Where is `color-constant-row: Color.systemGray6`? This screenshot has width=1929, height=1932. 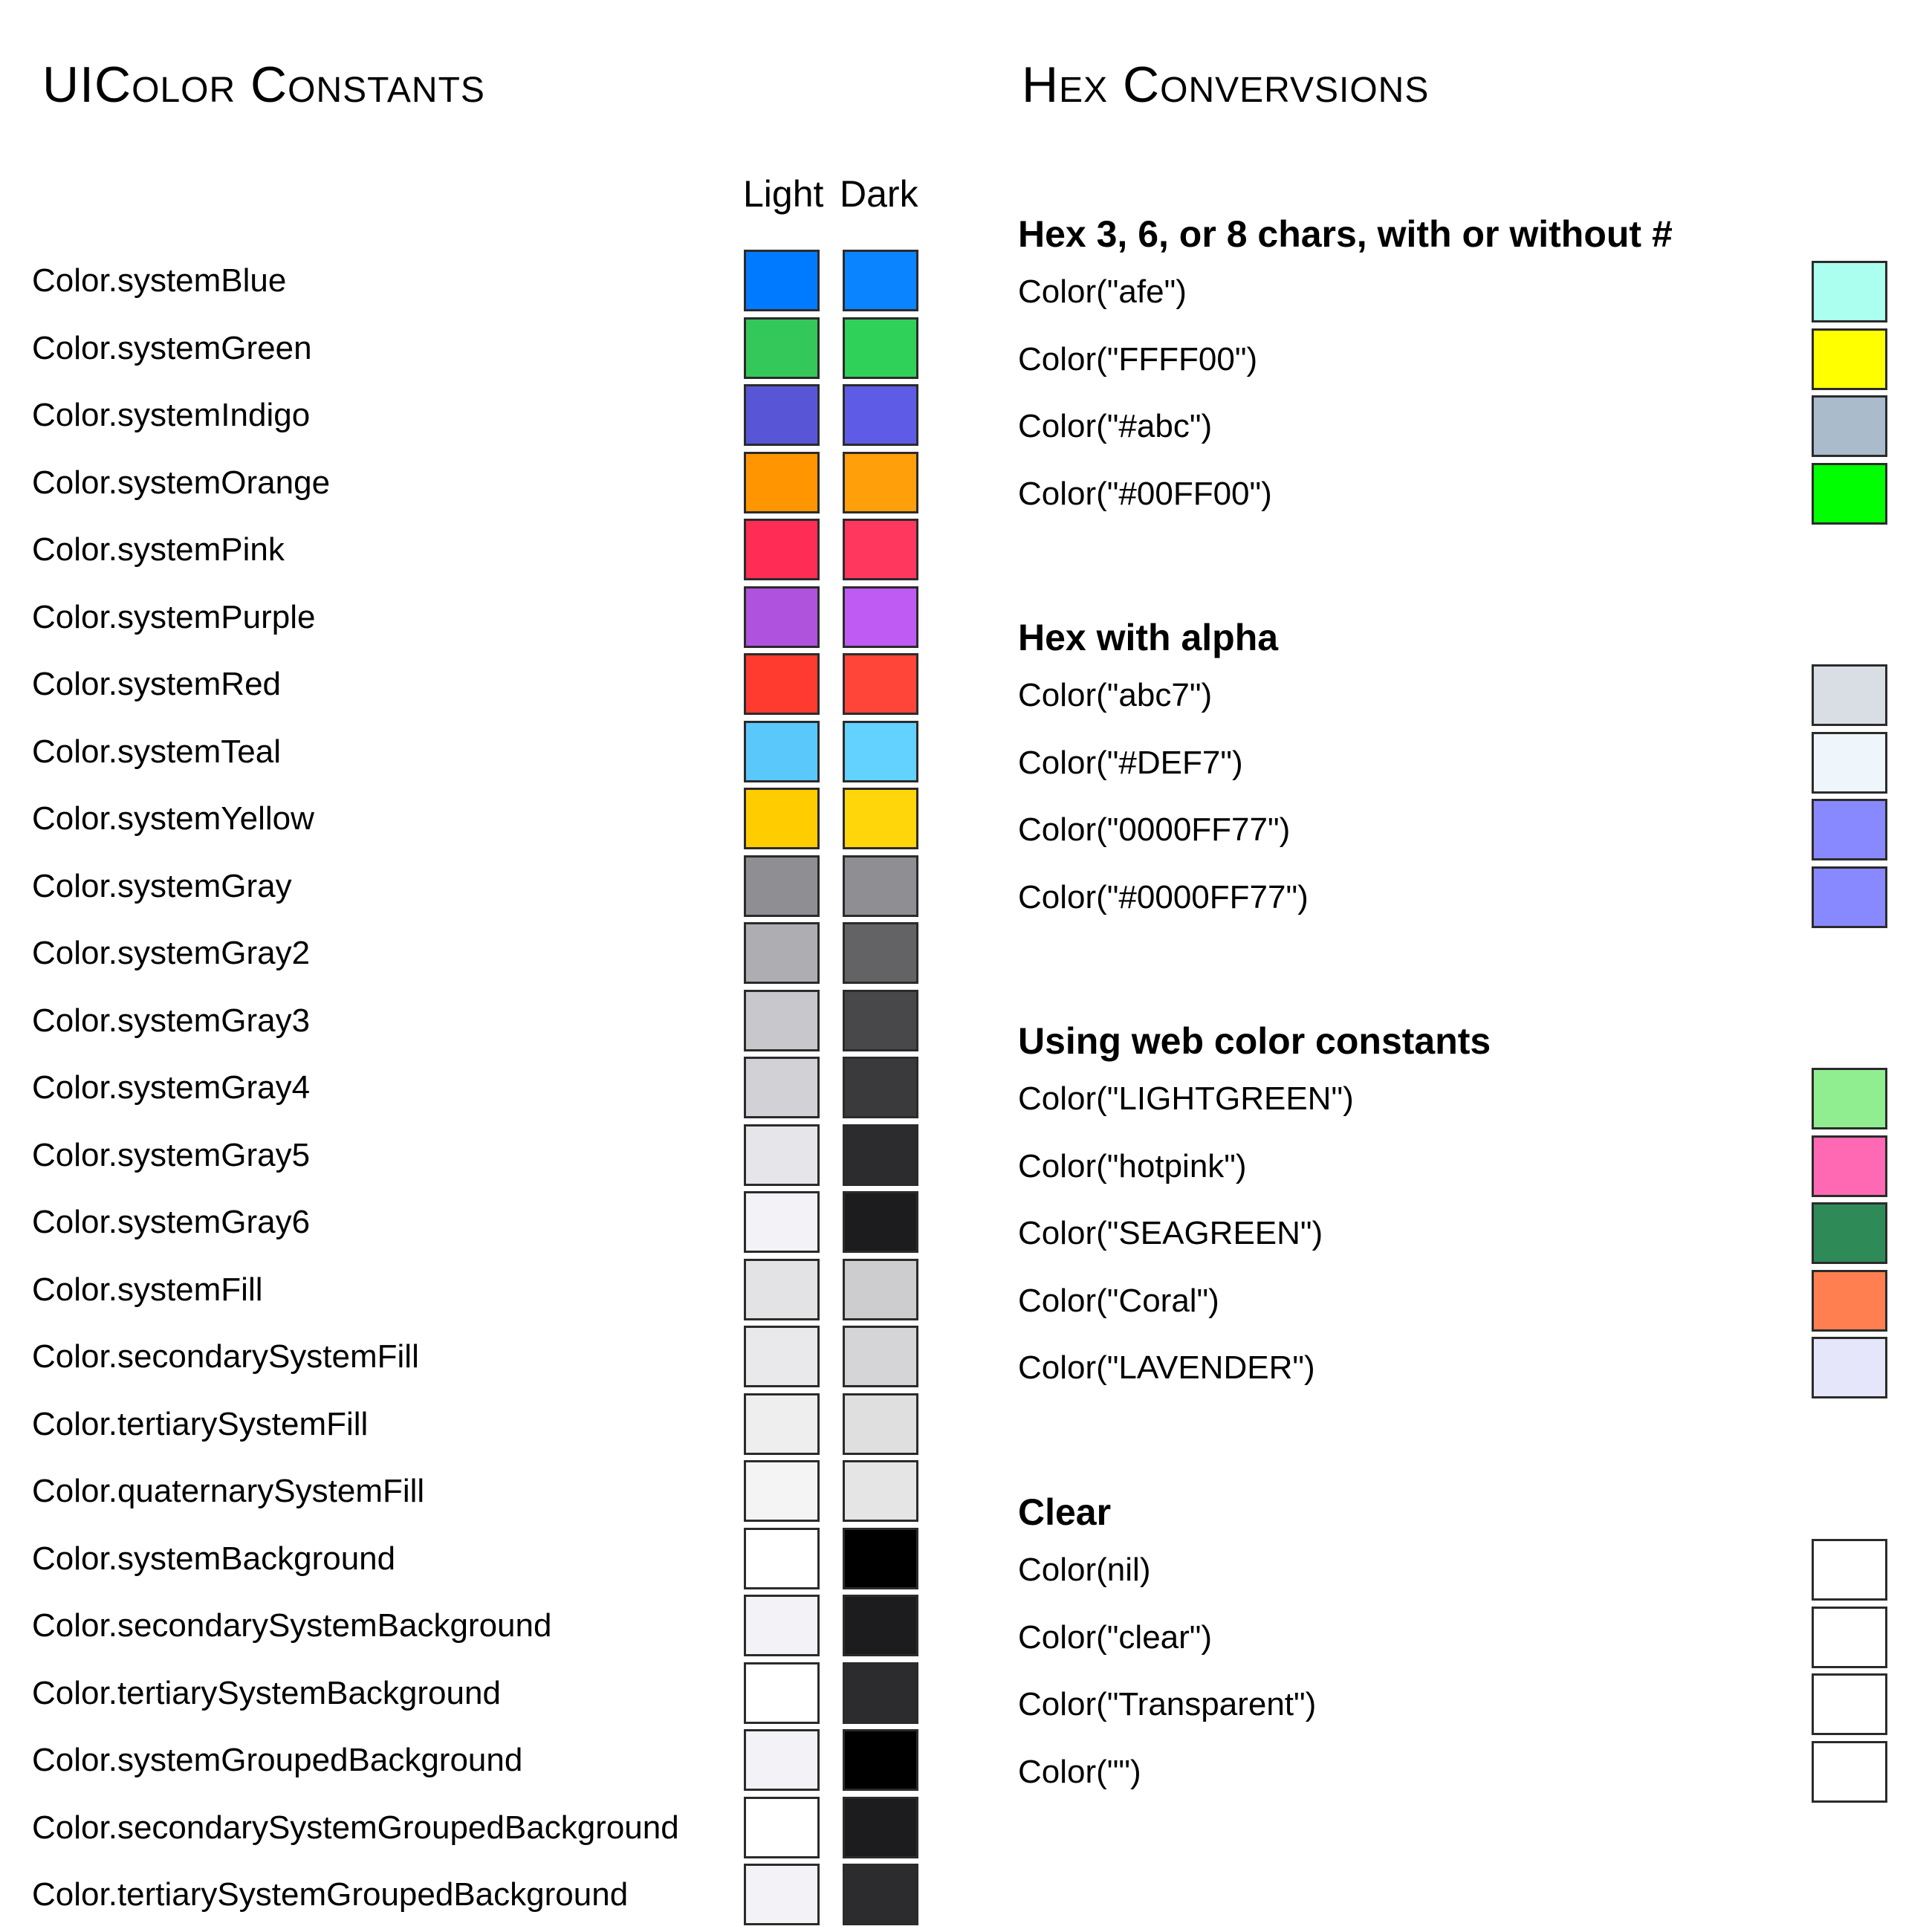 color-constant-row: Color.systemGray6 is located at coordinates (483, 1222).